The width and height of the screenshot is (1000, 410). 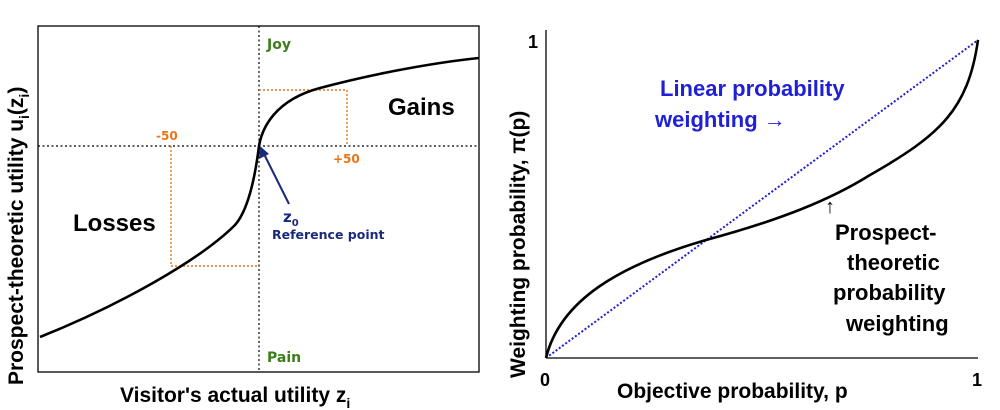 I want to click on z0-label: z0, so click(x=291, y=218).